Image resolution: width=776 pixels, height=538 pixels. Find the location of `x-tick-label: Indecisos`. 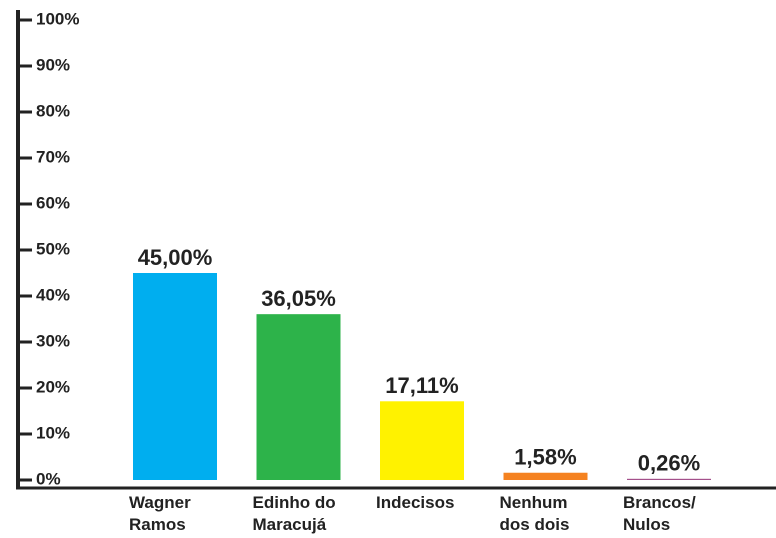

x-tick-label: Indecisos is located at coordinates (415, 502).